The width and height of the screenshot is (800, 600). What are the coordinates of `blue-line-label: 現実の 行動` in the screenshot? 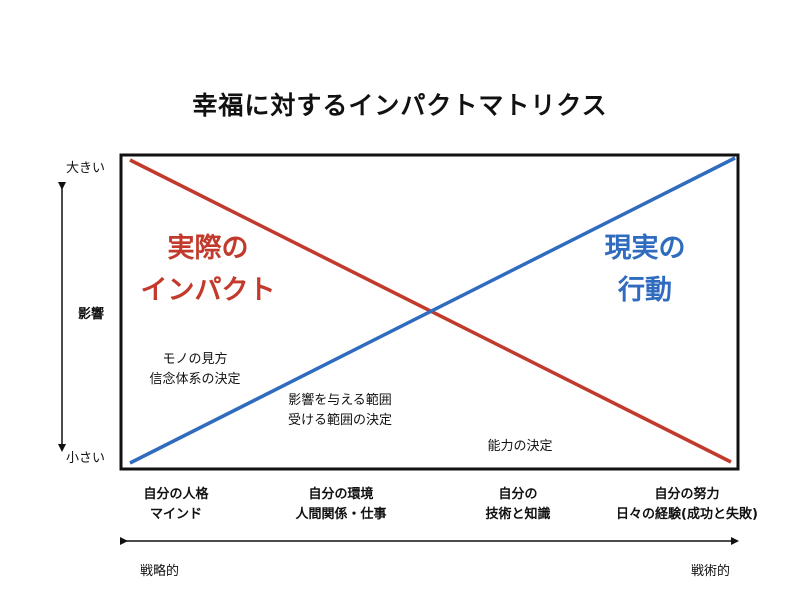 It's located at (645, 270).